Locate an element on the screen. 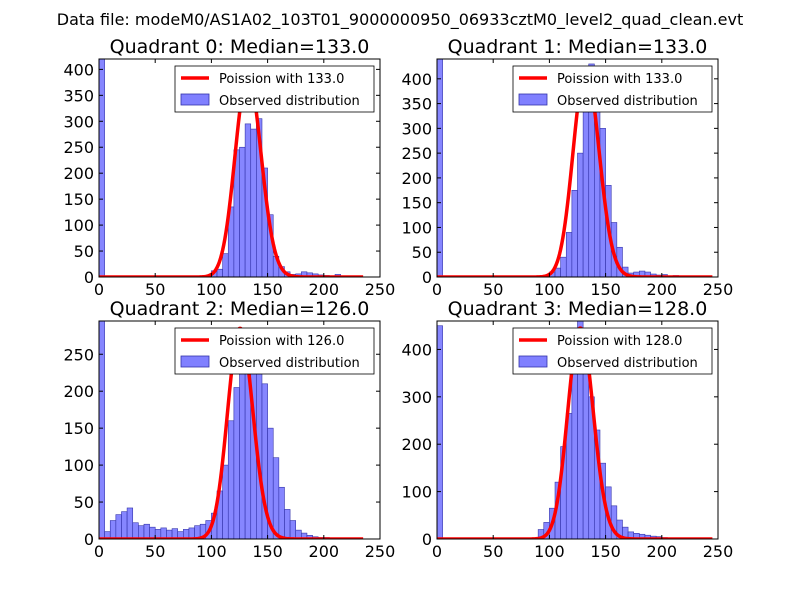 The width and height of the screenshot is (800, 600). legend: Poission with 128.0 Observed distribution is located at coordinates (612, 351).